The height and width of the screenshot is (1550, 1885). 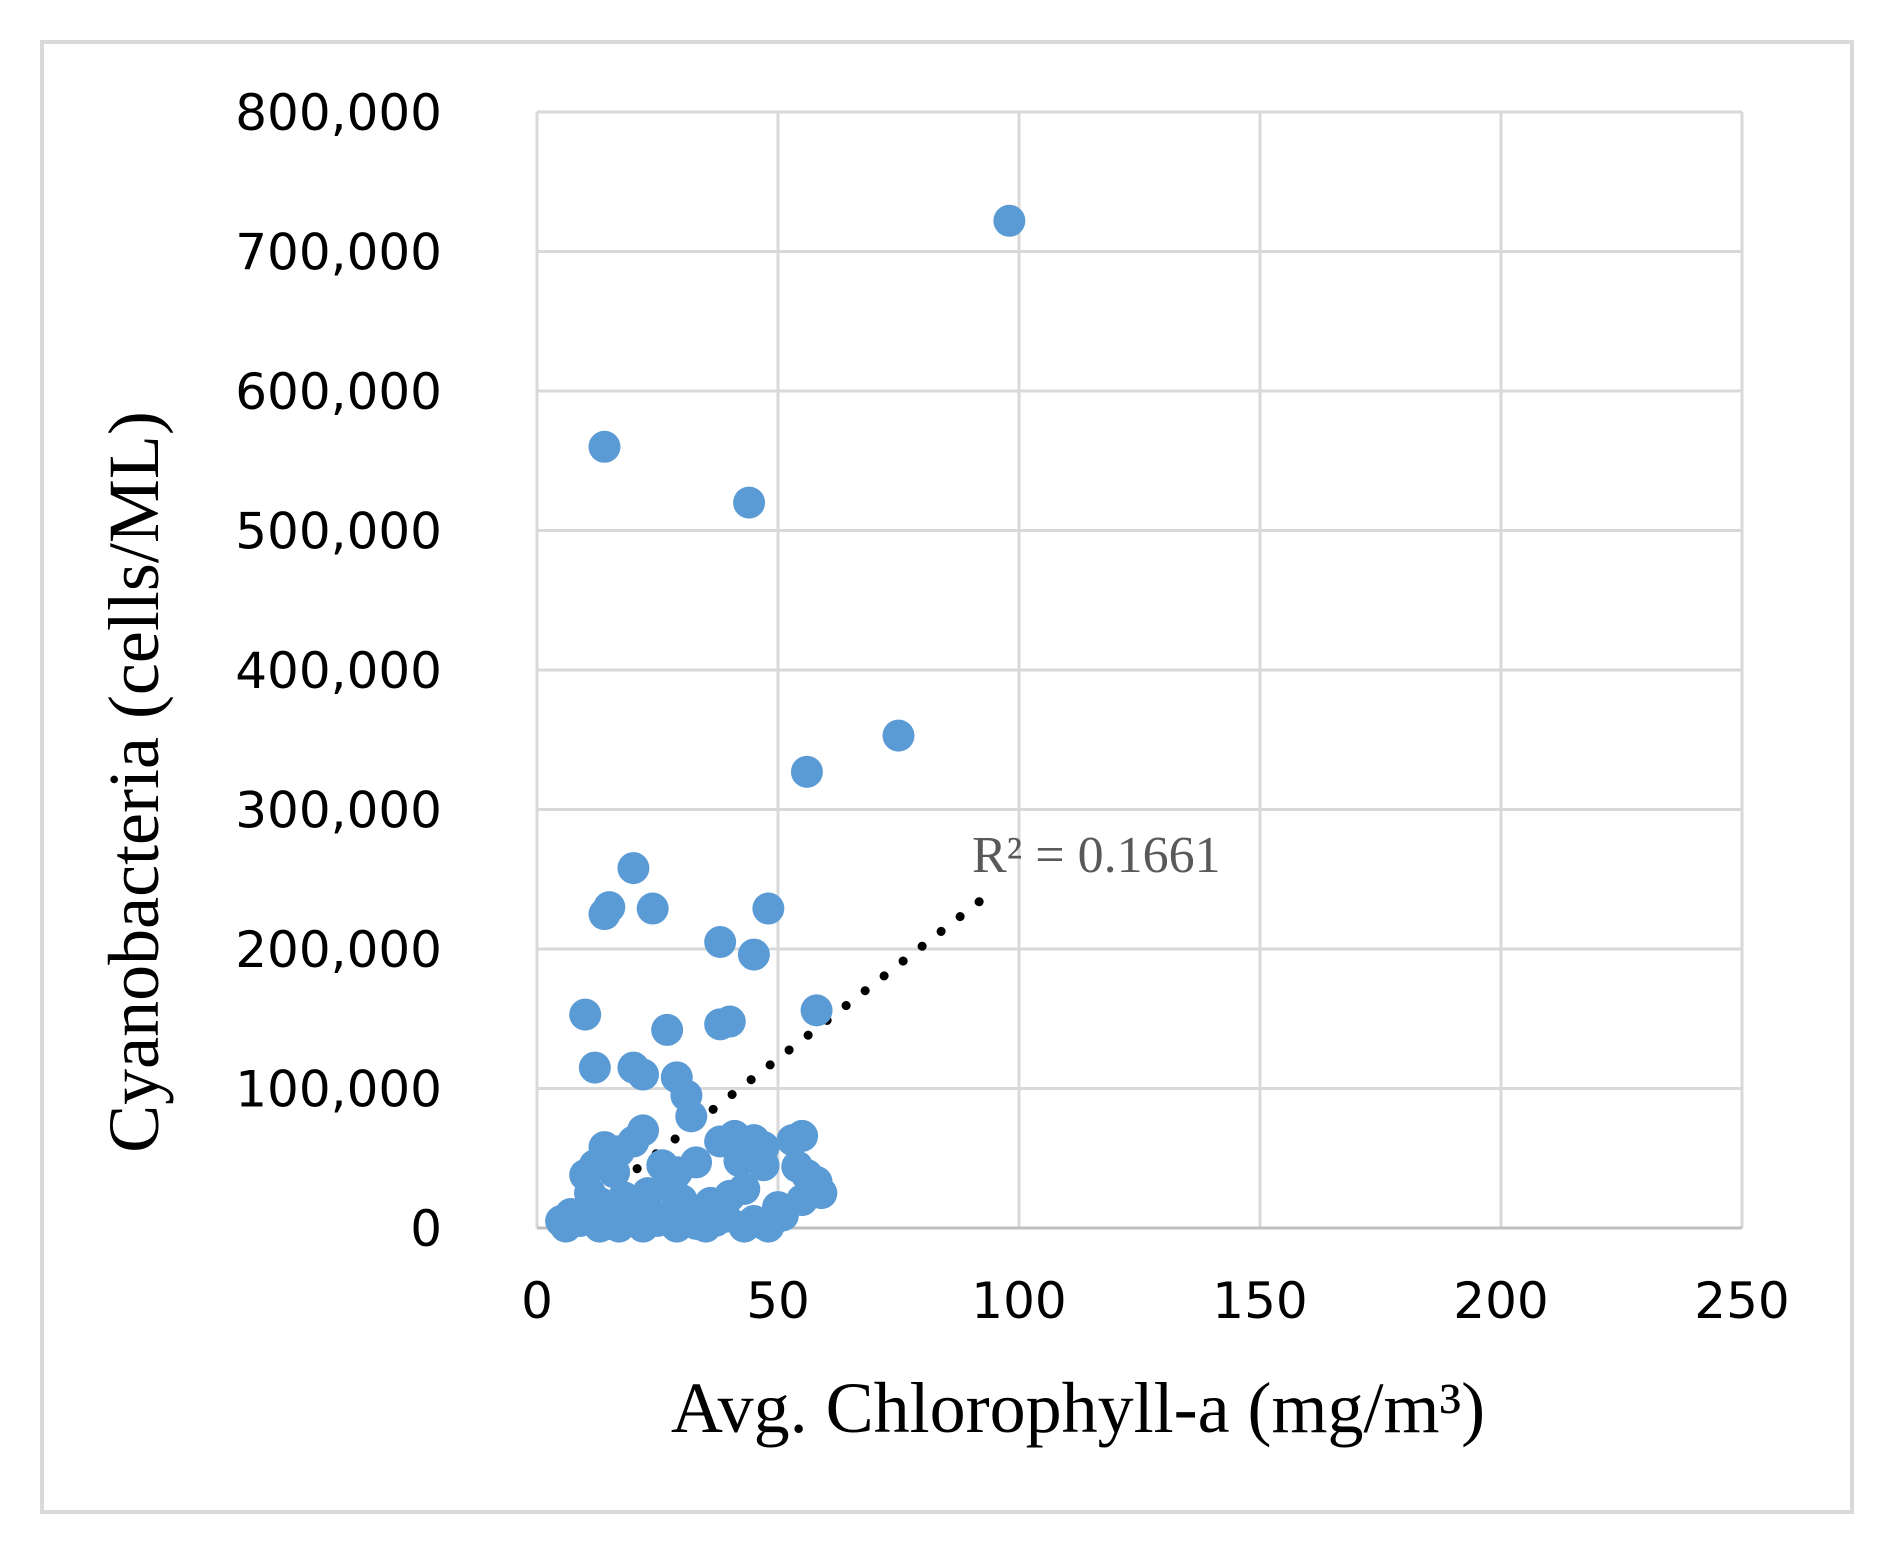 What do you see at coordinates (338, 532) in the screenshot?
I see `y-tick-label: 500,000` at bounding box center [338, 532].